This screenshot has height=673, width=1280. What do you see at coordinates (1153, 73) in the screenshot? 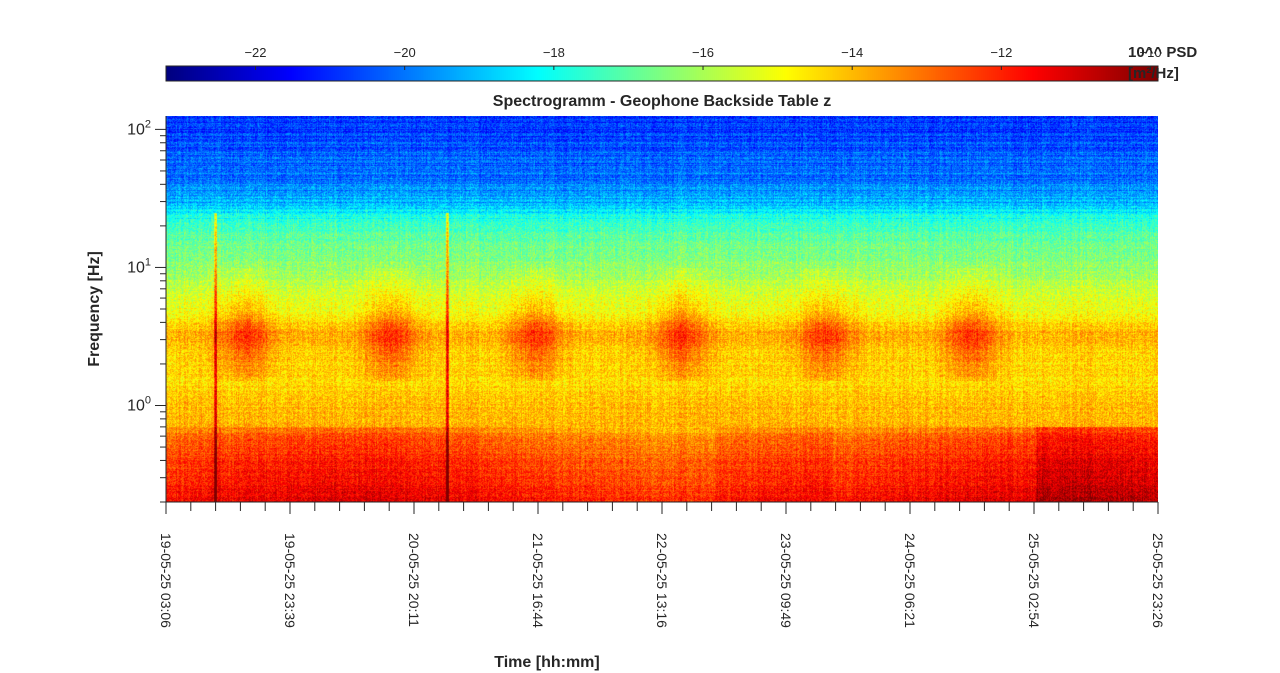
I see `colorbar-label-unit: [m²/Hz]` at bounding box center [1153, 73].